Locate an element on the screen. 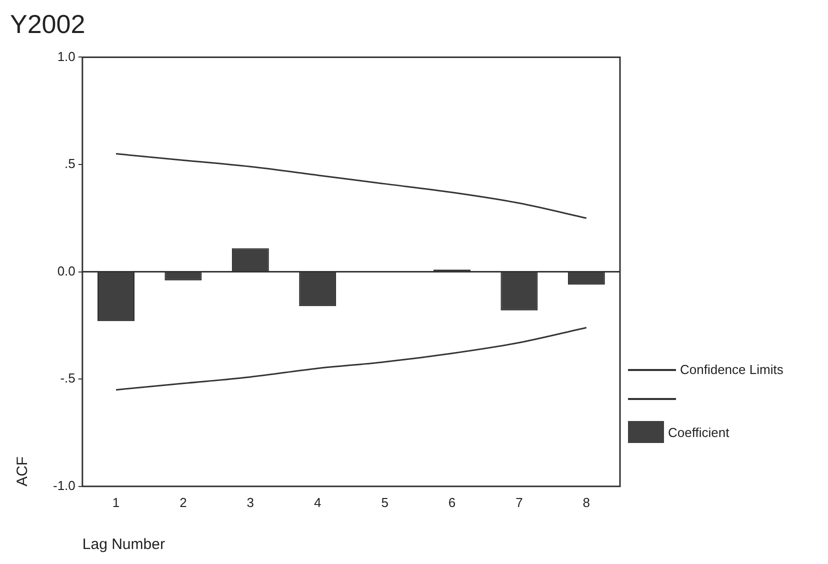  x-axis-title: Lag Number is located at coordinates (123, 545).